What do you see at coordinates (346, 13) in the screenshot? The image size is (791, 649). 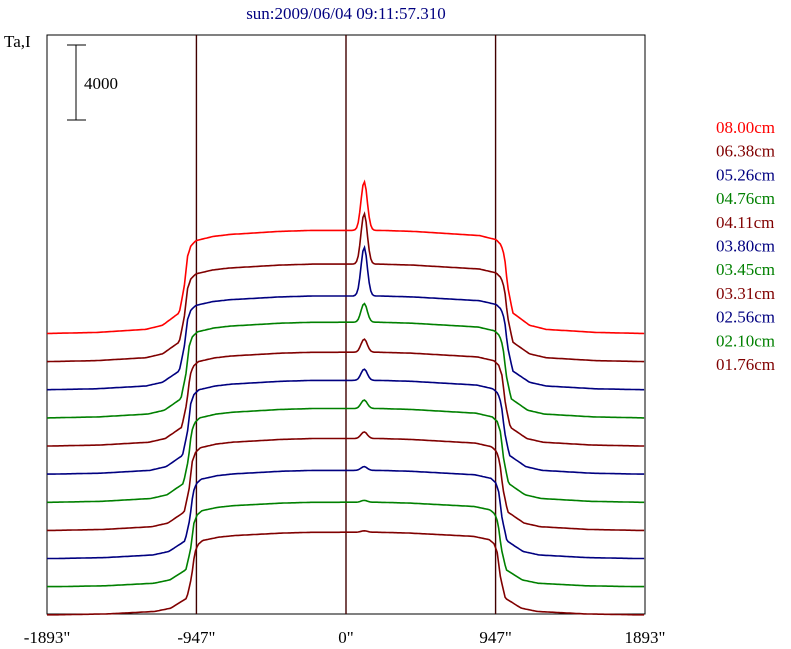 I see `chart-title: sun:2009/06/04 09:11:57.310` at bounding box center [346, 13].